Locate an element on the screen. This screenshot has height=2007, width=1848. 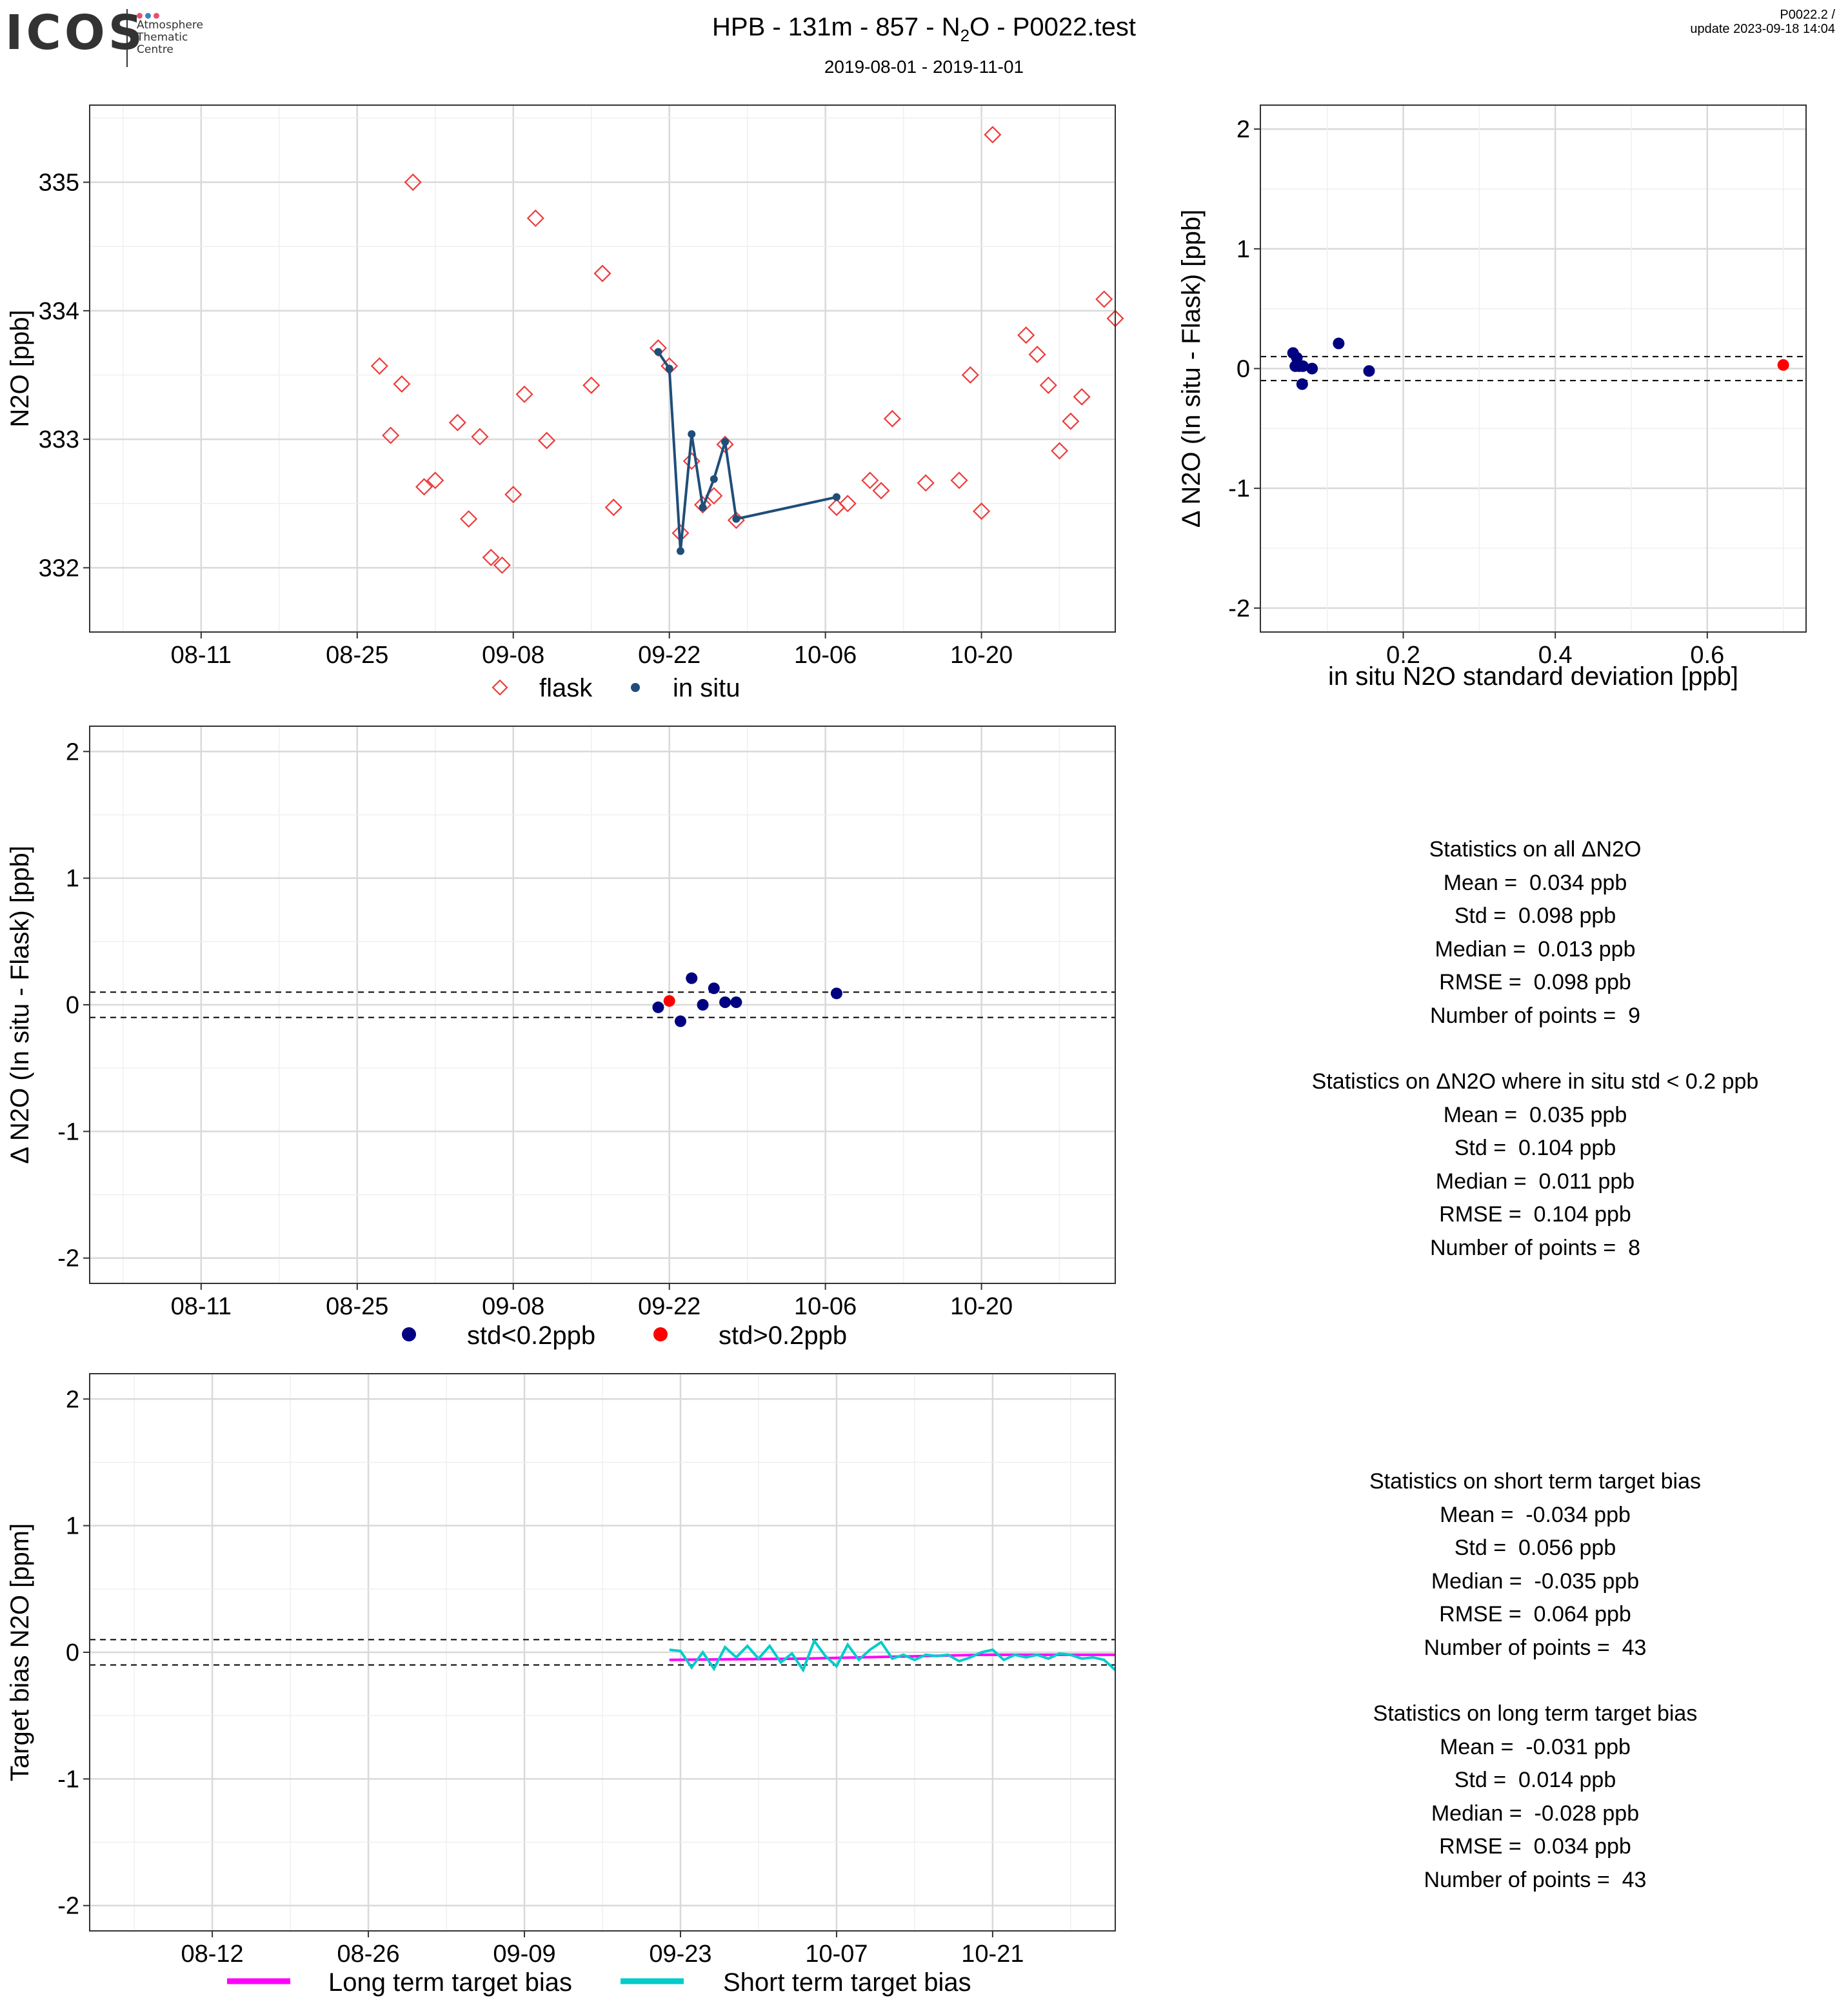
delta-timeseries-ytick-label: 1 is located at coordinates (73, 879).